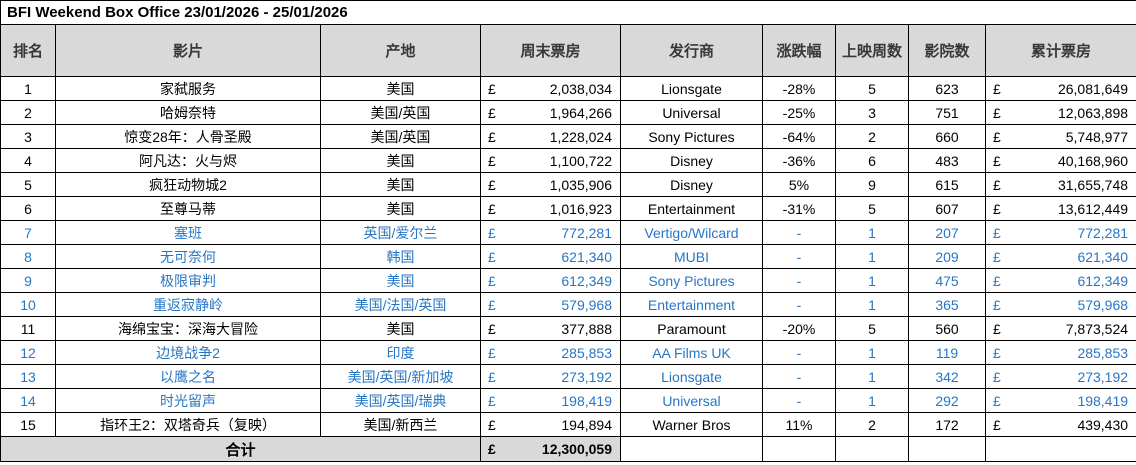 The image size is (1136, 465). What do you see at coordinates (550, 400) in the screenshot?
I see `weekend-gross-cell: £ 198,419` at bounding box center [550, 400].